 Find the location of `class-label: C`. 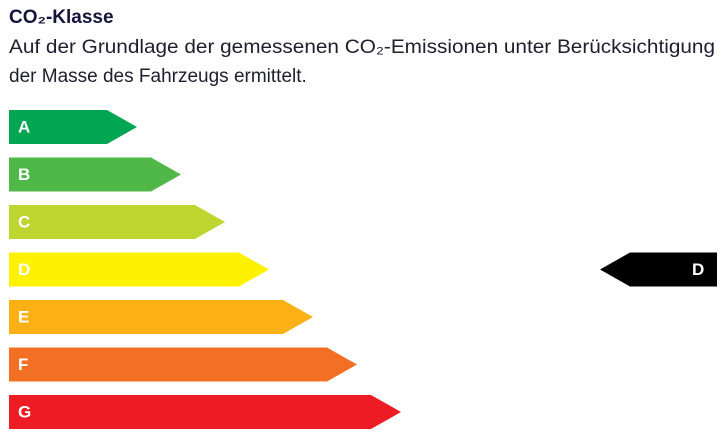

class-label: C is located at coordinates (24, 221).